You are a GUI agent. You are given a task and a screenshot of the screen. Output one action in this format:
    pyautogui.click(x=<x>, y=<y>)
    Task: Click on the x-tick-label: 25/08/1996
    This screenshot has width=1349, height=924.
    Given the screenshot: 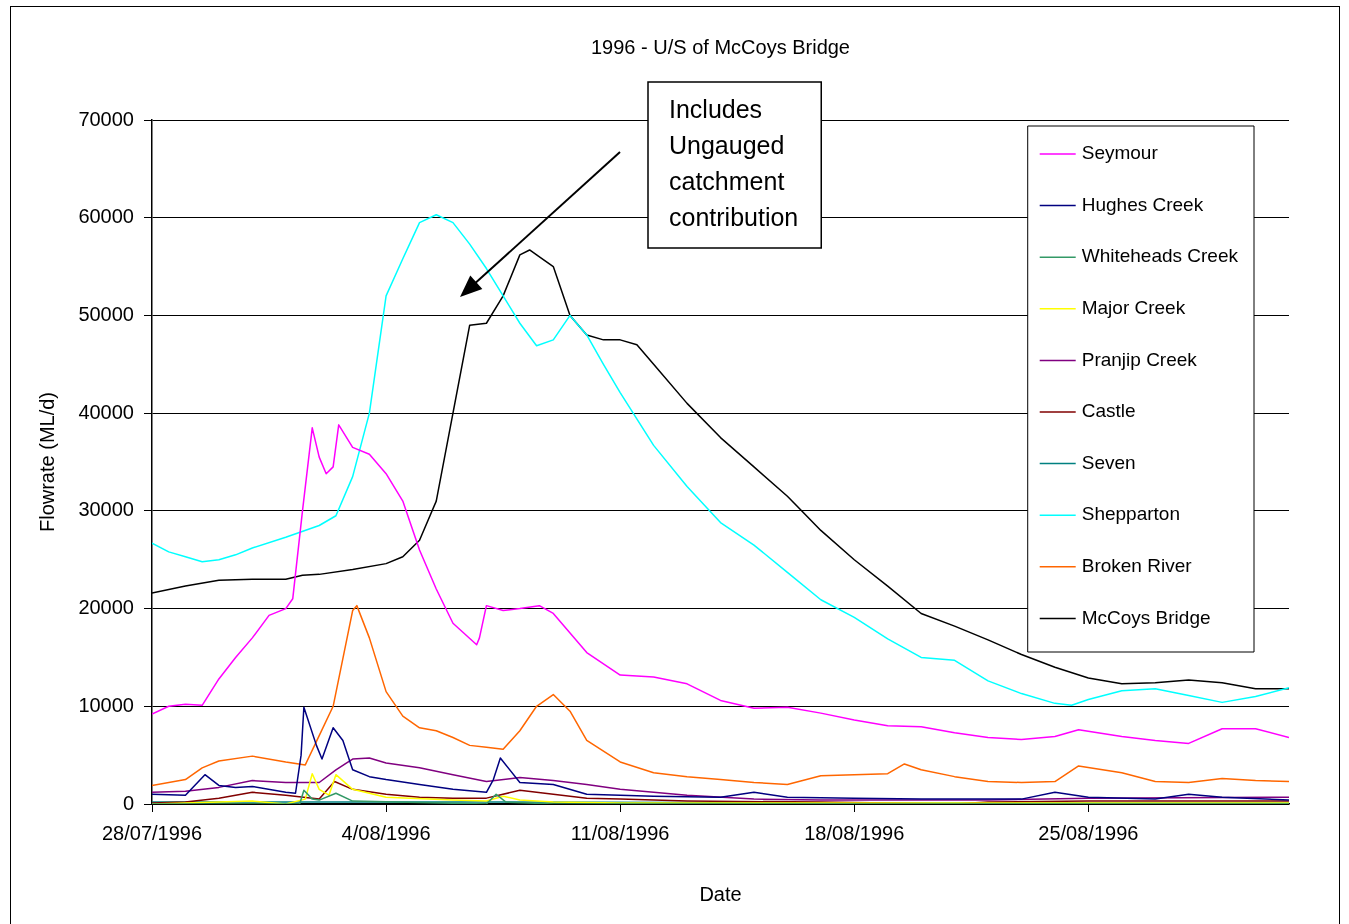 What is the action you would take?
    pyautogui.click(x=1088, y=832)
    